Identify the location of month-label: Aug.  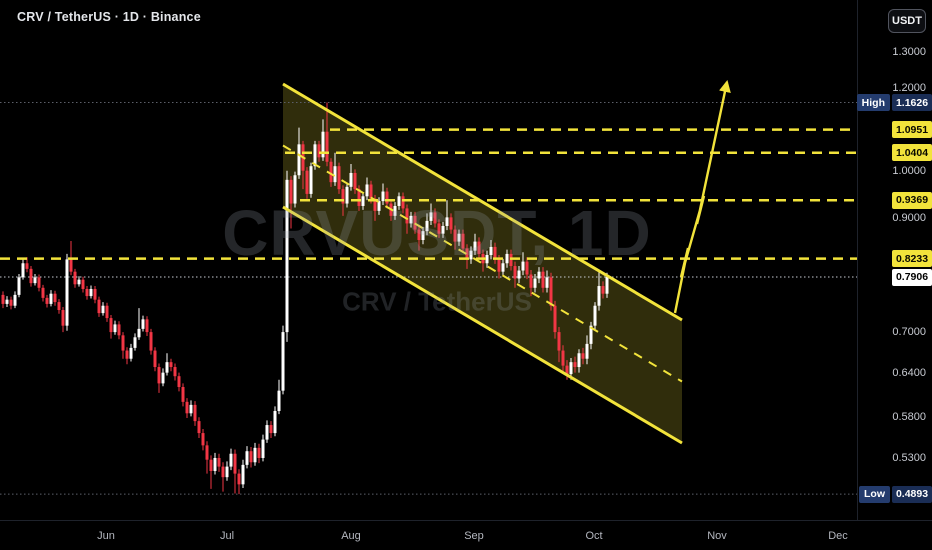
(351, 536).